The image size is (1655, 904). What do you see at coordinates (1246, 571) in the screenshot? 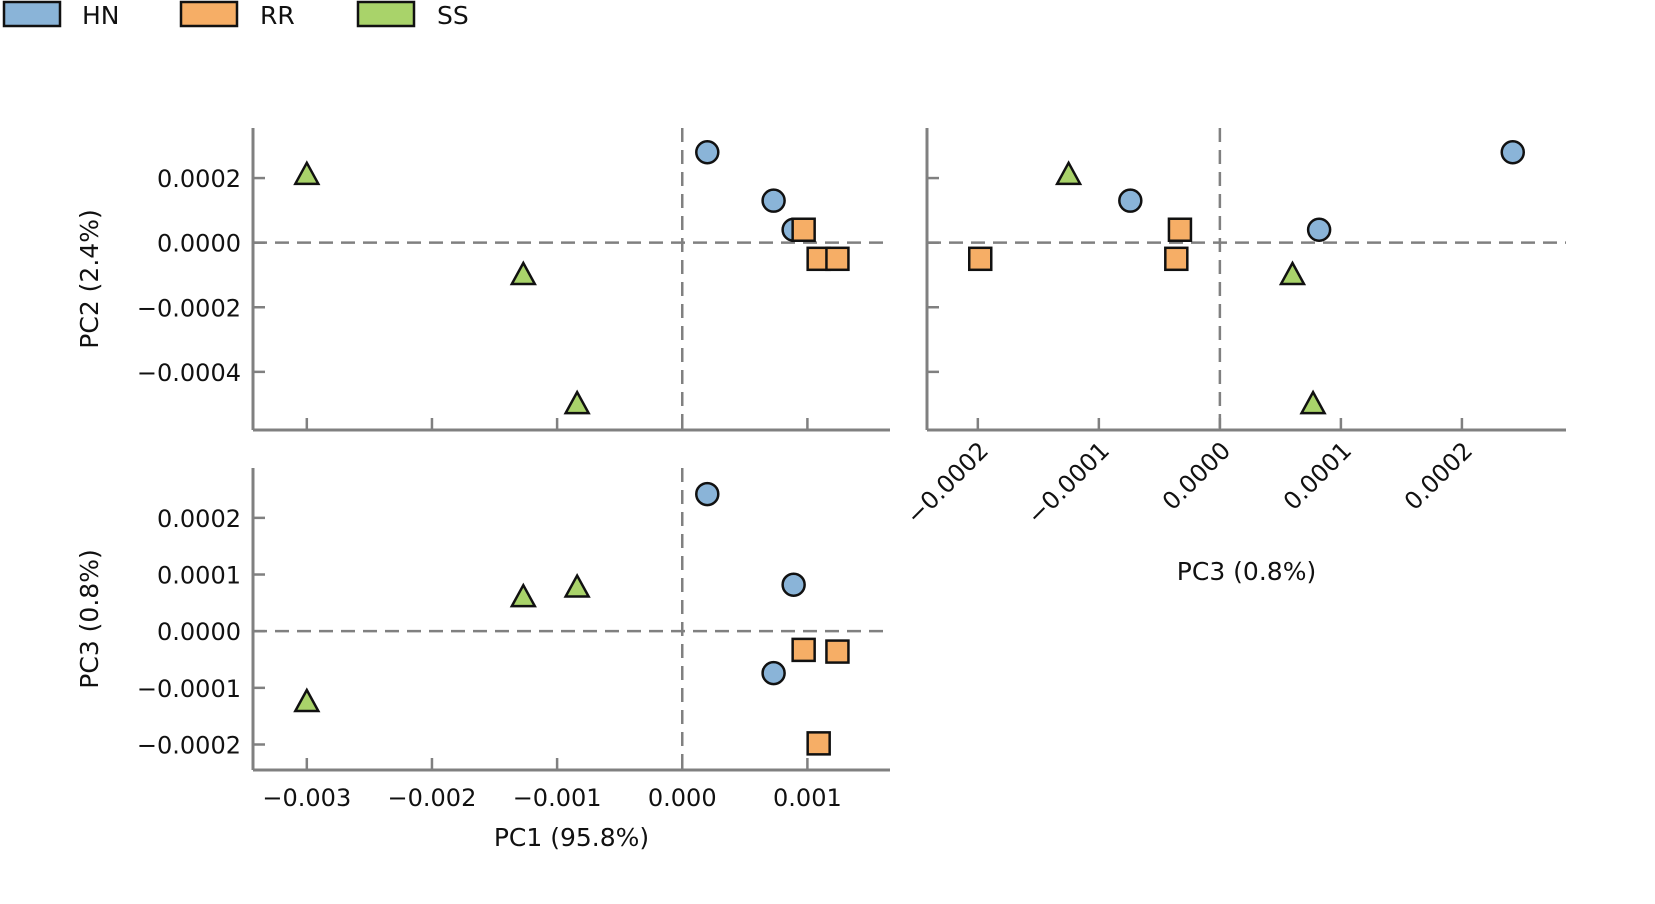
I see `x-axis-title: PC3 (0.8%)` at bounding box center [1246, 571].